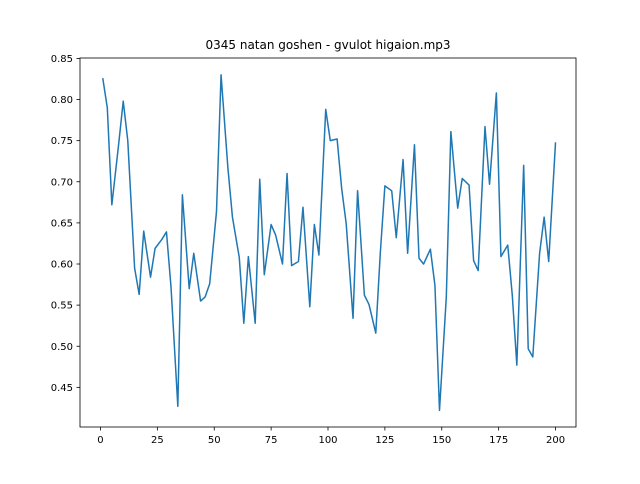  I want to click on y-tick-label: 0.85, so click(62, 59).